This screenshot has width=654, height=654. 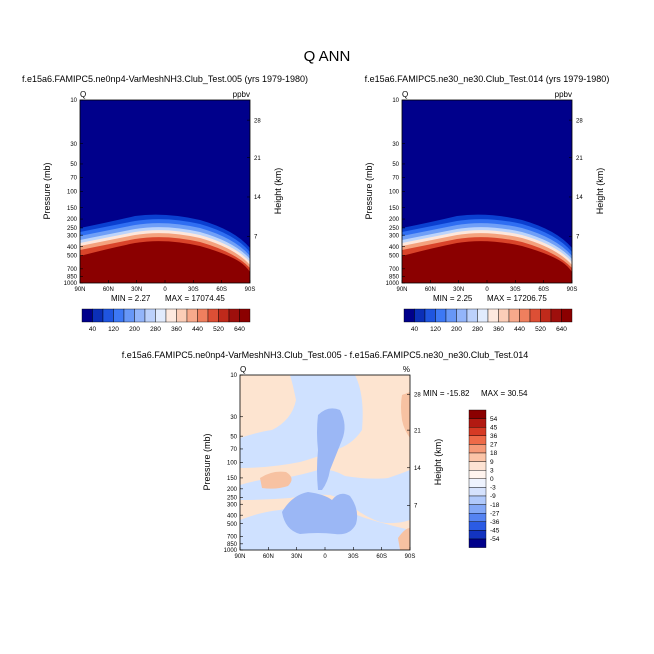 I want to click on y-tick-label: 70, so click(x=395, y=179).